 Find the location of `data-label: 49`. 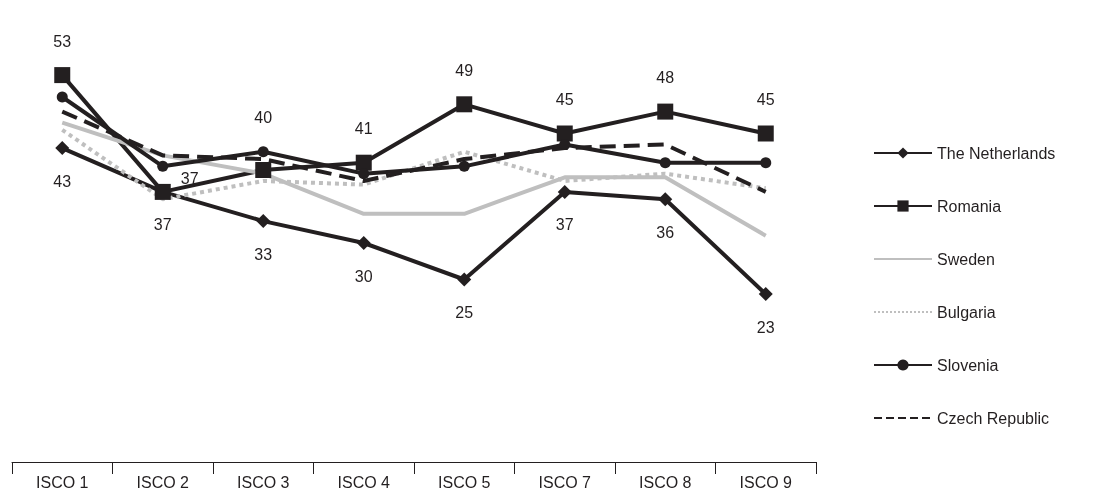

data-label: 49 is located at coordinates (464, 70).